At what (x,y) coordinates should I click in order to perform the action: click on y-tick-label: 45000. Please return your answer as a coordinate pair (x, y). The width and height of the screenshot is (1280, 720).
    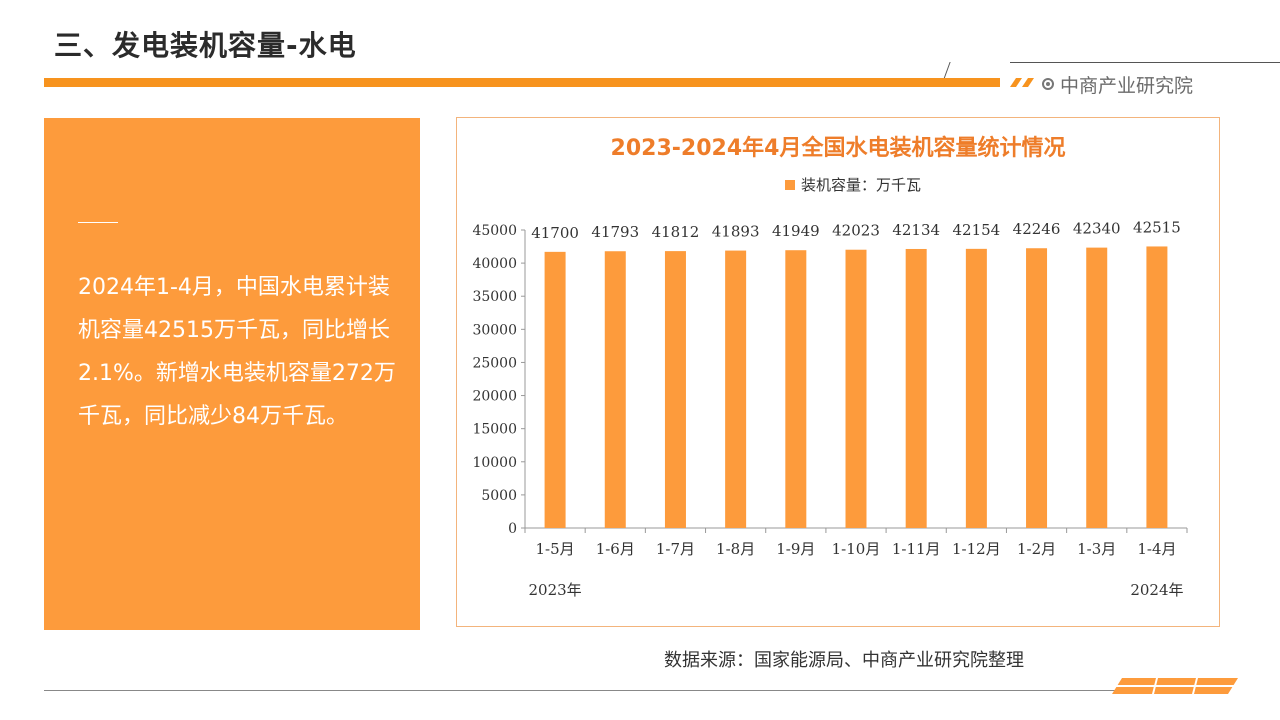
    Looking at the image, I should click on (494, 231).